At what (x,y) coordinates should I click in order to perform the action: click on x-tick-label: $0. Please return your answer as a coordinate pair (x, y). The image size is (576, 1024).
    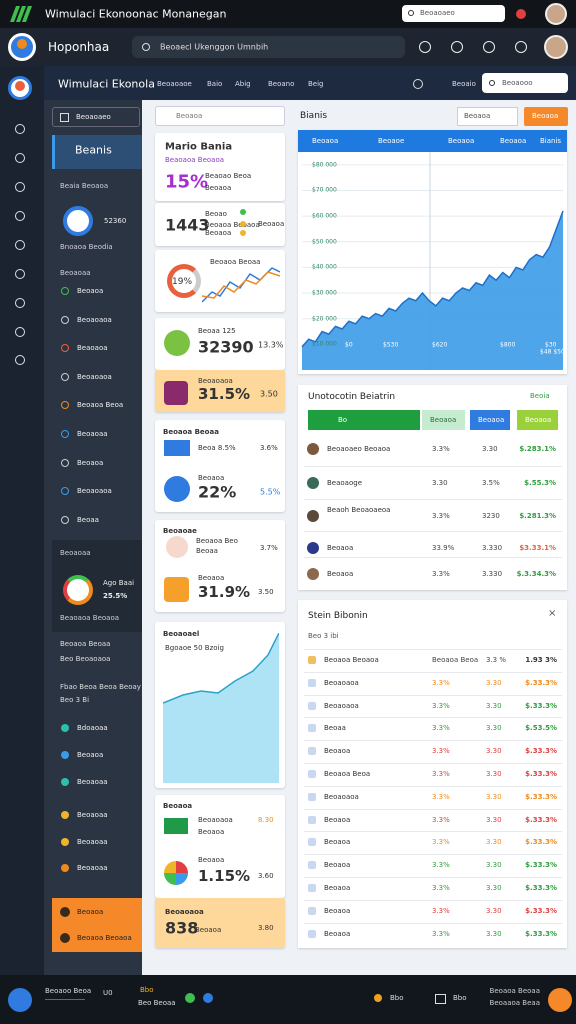
    Looking at the image, I should click on (349, 345).